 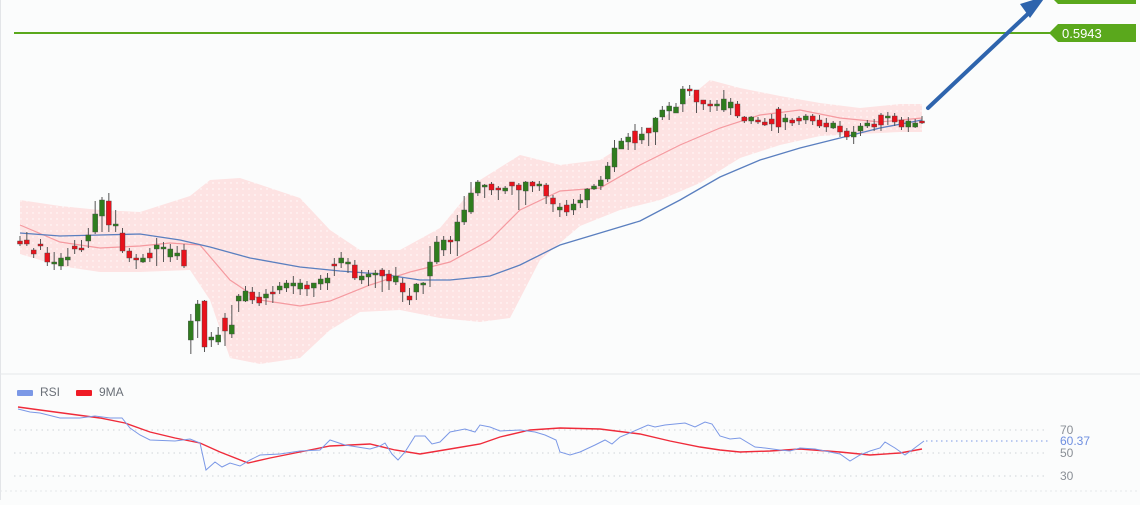 What do you see at coordinates (1095, 2) in the screenshot?
I see `target-2-tag` at bounding box center [1095, 2].